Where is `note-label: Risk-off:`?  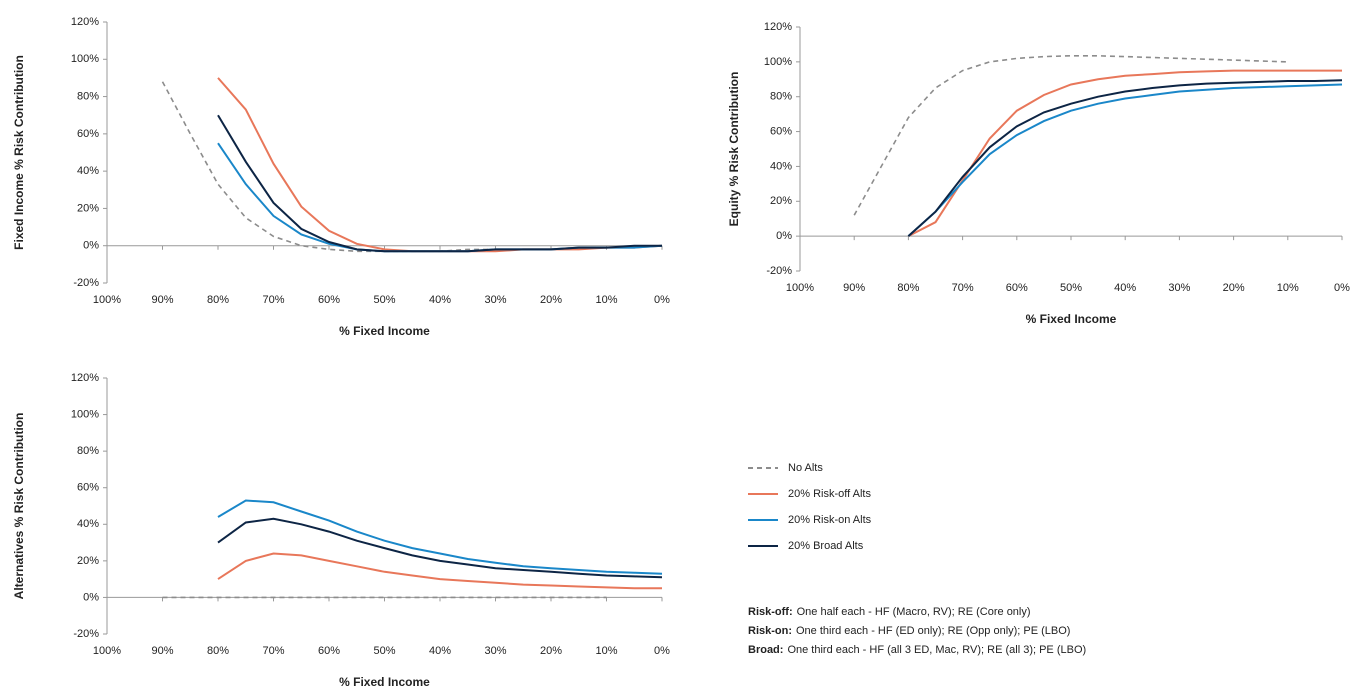
note-label: Risk-off: is located at coordinates (770, 612).